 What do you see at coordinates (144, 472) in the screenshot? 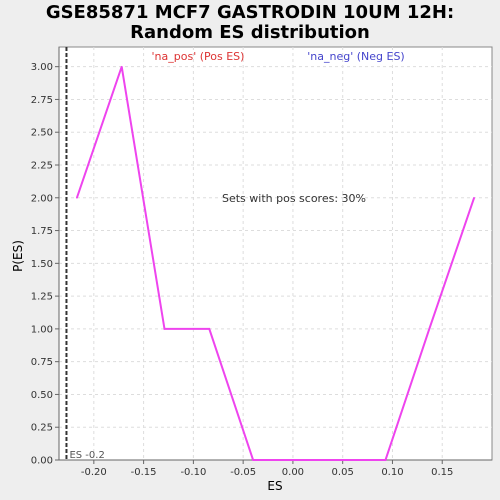
I see `x-tick-label: -0.15` at bounding box center [144, 472].